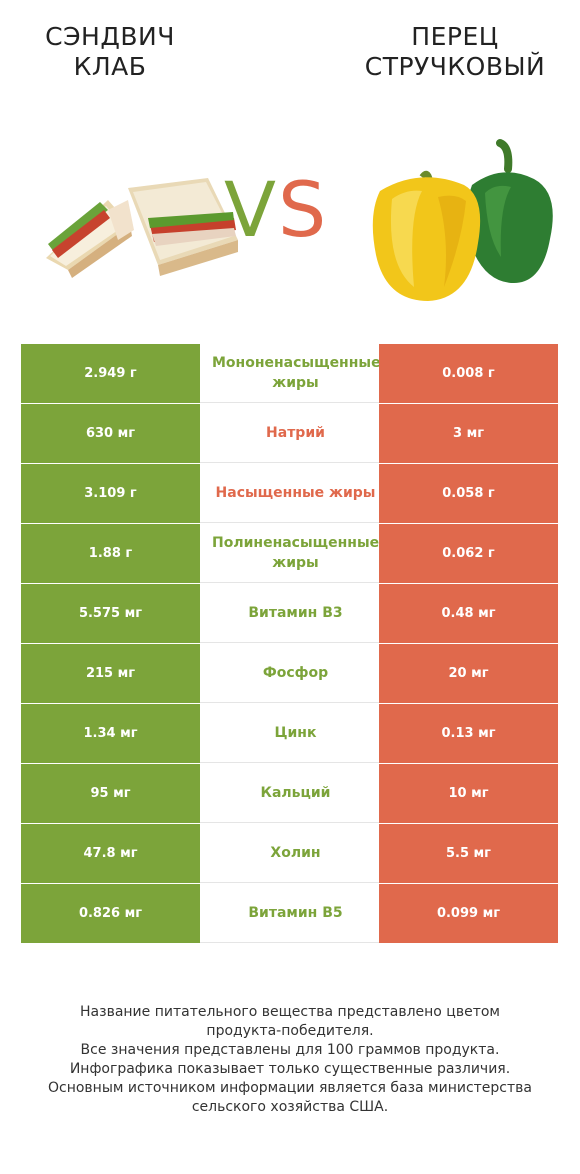 The width and height of the screenshot is (580, 1174). I want to click on nutrient-cell: Холин, so click(289, 853).